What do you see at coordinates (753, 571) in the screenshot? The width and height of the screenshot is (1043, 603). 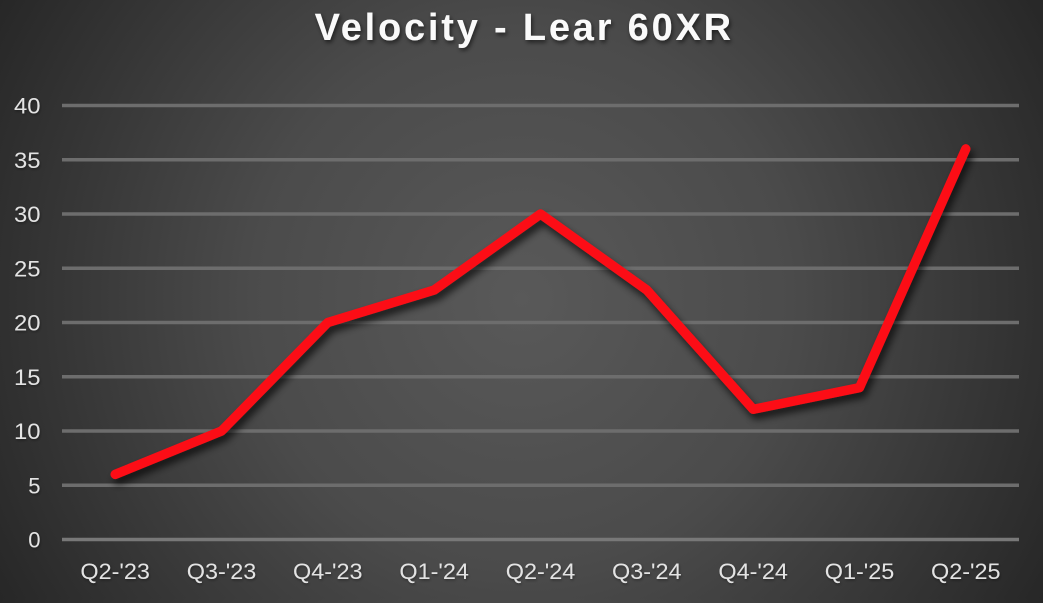 I see `svg-text: Q4-'24` at bounding box center [753, 571].